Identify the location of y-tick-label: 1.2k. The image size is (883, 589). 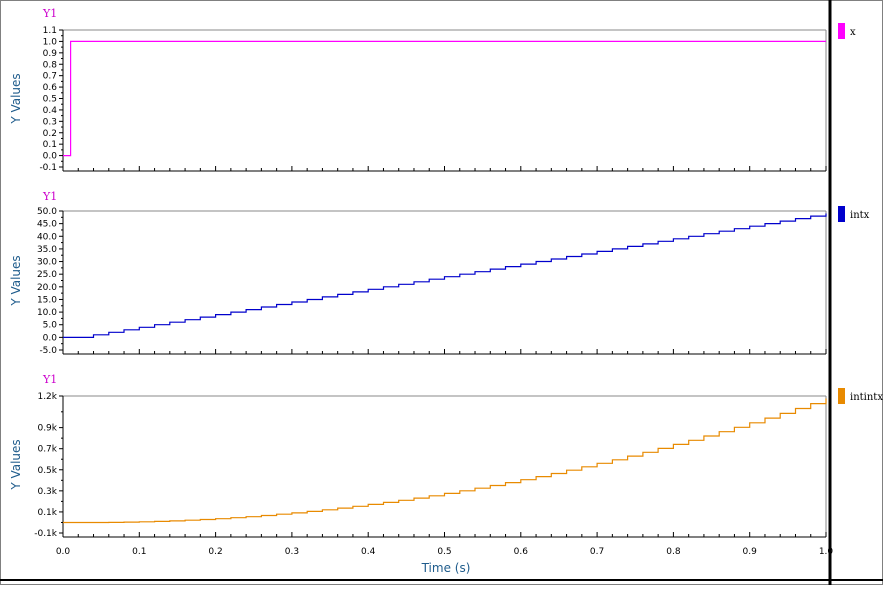
(47, 397).